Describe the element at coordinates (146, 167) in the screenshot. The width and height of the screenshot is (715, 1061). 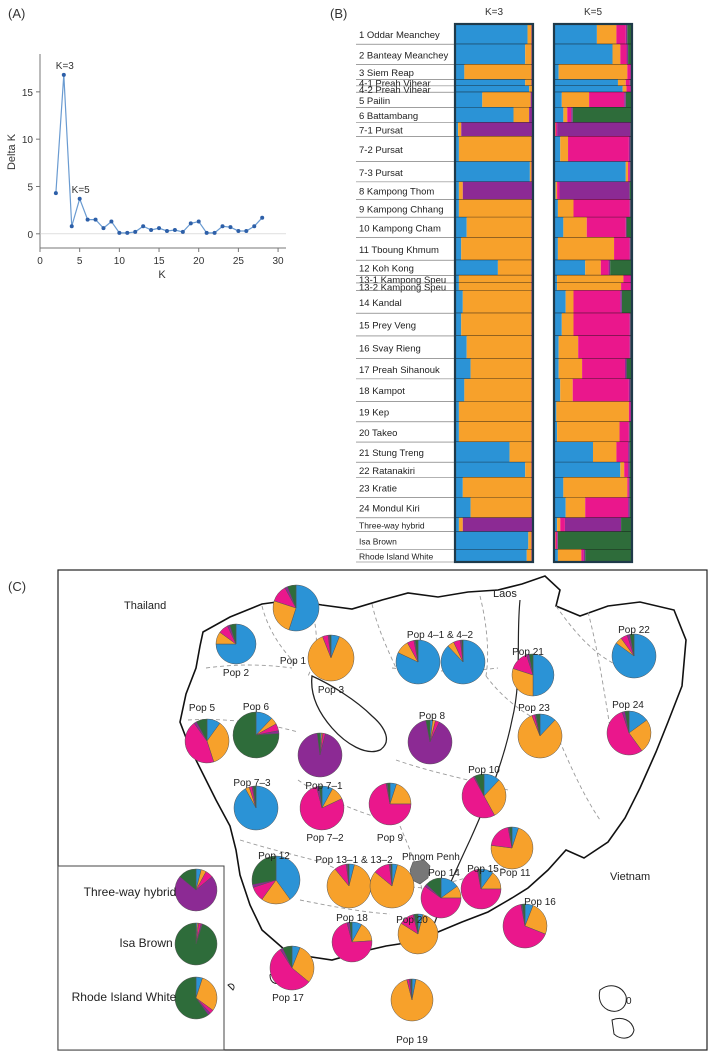
I see `delta-k-chart: Delta K K 0 5 10 15 20 25 30 0 5 10 15 K=3 K=5` at that location.